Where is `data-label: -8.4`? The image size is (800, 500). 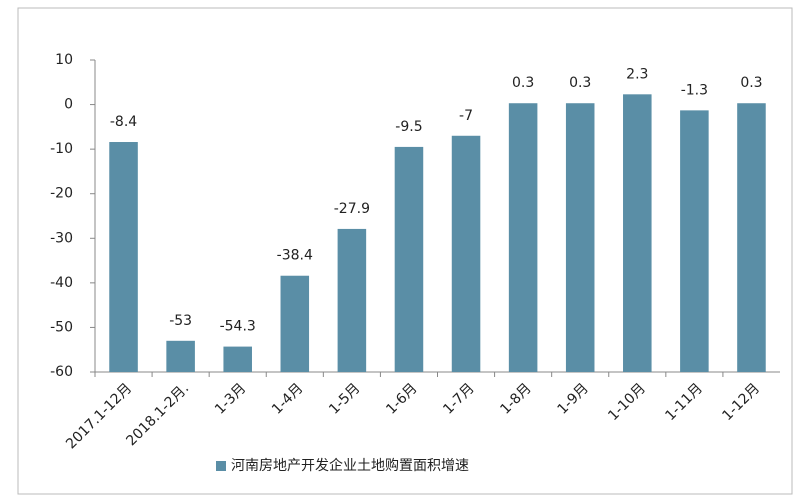
data-label: -8.4 is located at coordinates (123, 122).